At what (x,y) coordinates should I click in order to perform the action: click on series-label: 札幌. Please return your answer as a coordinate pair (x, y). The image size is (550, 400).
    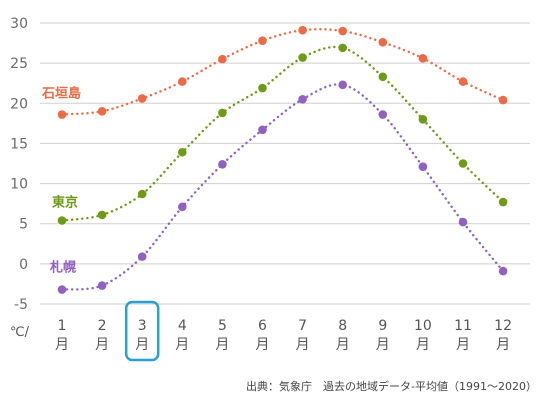
    Looking at the image, I should click on (62, 268).